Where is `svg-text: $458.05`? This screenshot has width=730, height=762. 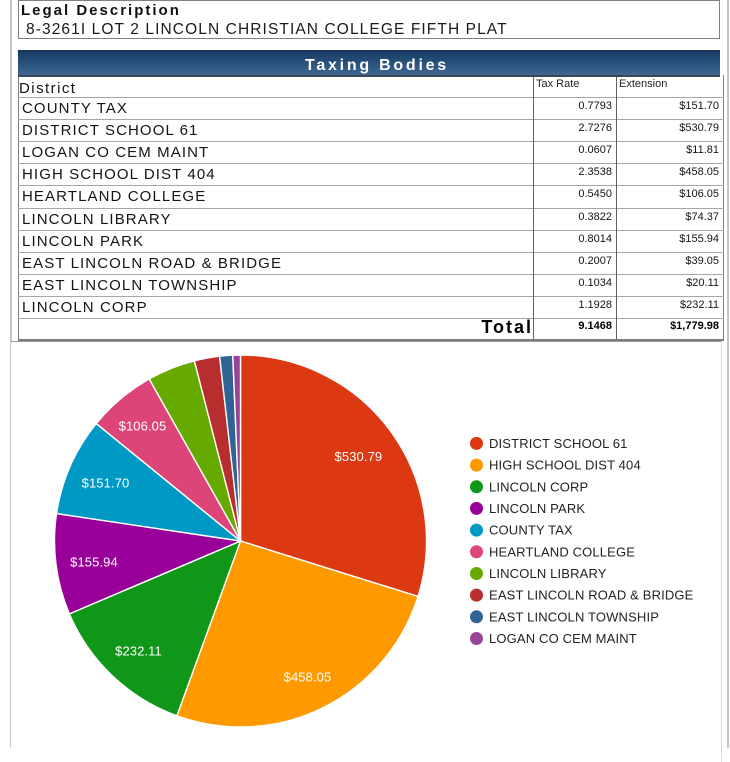
svg-text: $458.05 is located at coordinates (308, 677).